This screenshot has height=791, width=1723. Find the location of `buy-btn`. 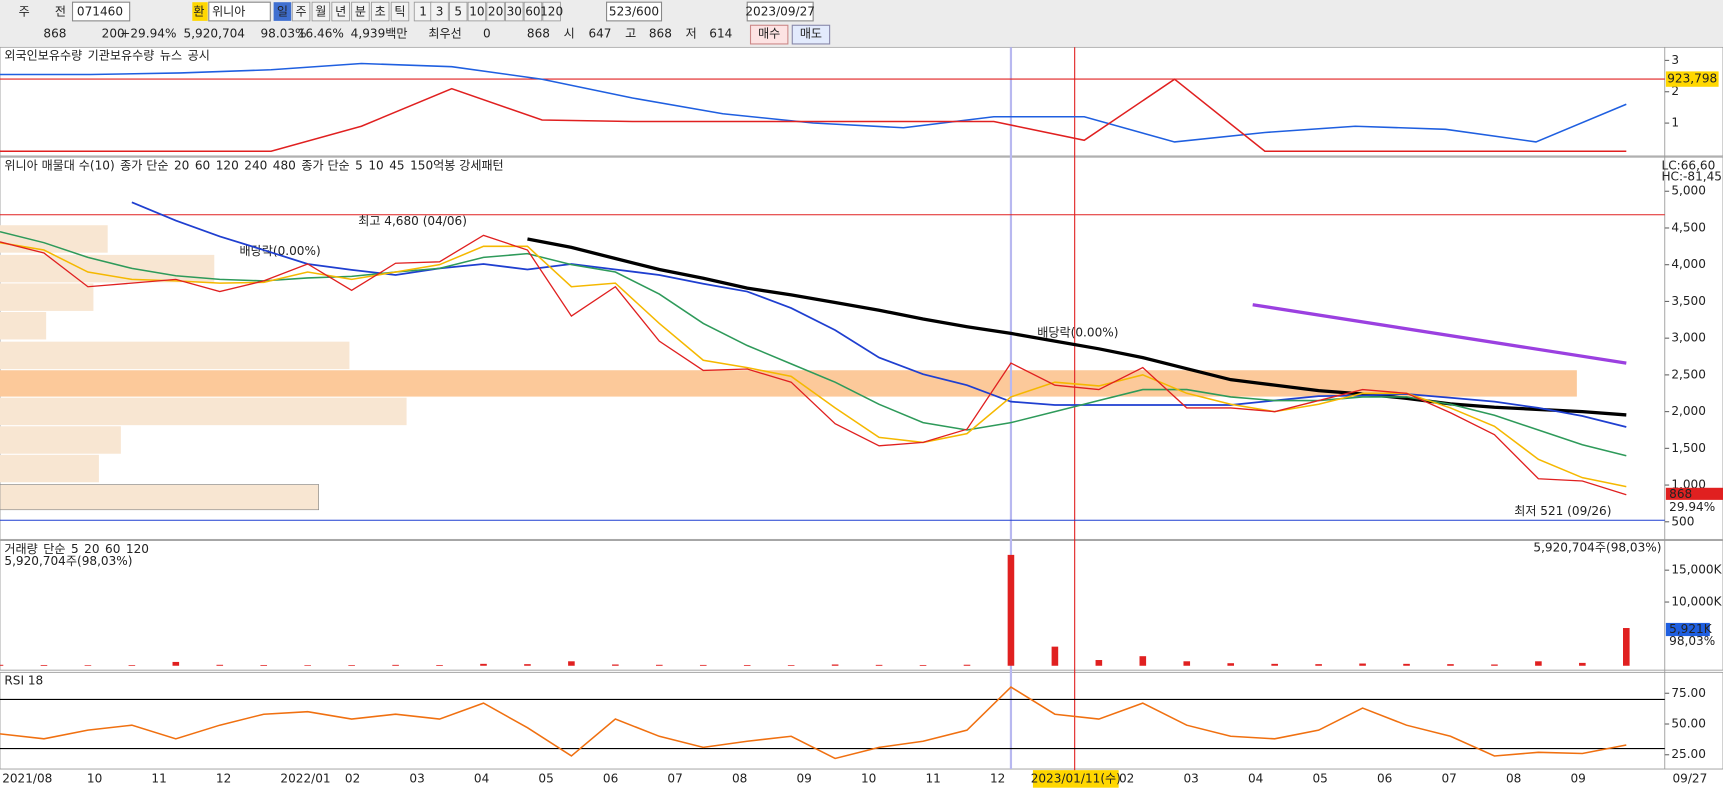

buy-btn is located at coordinates (769, 34).